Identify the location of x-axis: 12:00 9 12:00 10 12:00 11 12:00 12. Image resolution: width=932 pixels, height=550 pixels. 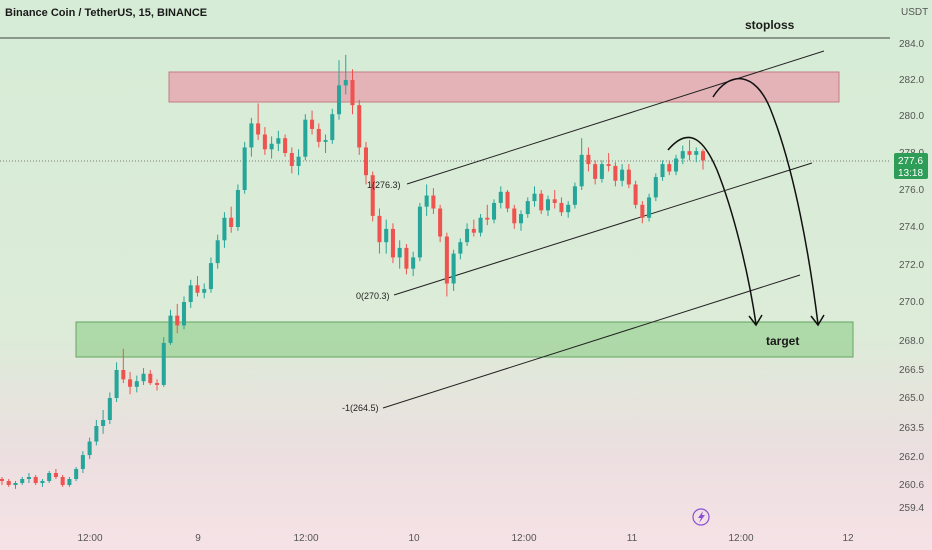
(465, 538).